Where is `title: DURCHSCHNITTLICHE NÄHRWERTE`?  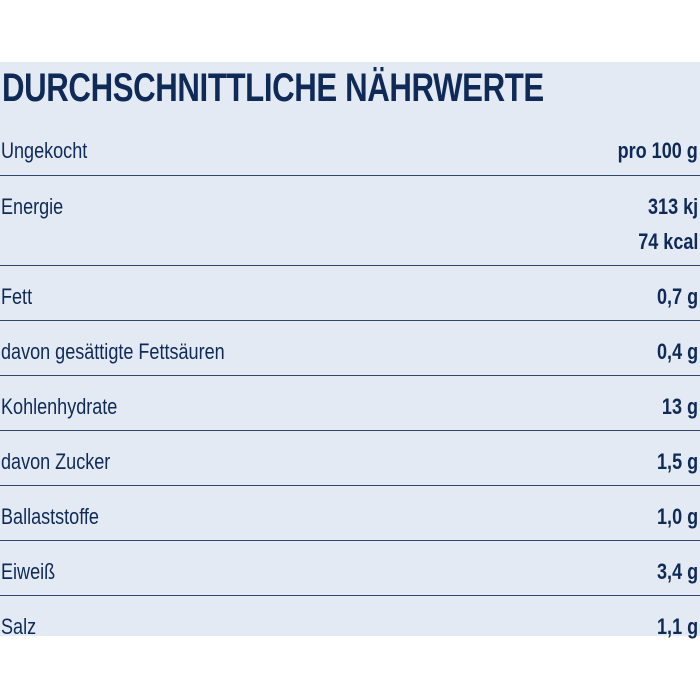
title: DURCHSCHNITTLICHE NÄHRWERTE is located at coordinates (273, 88).